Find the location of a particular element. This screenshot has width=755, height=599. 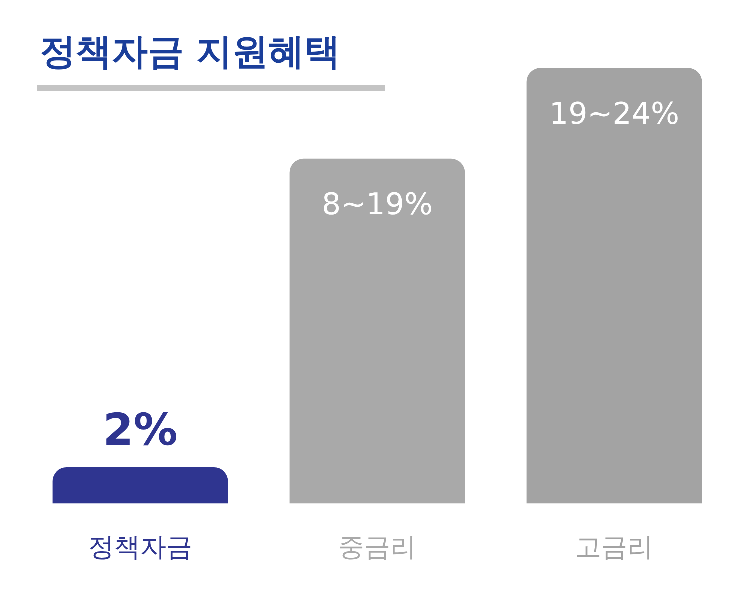

chart-title: 정책자금 지원혜택 is located at coordinates (190, 53).